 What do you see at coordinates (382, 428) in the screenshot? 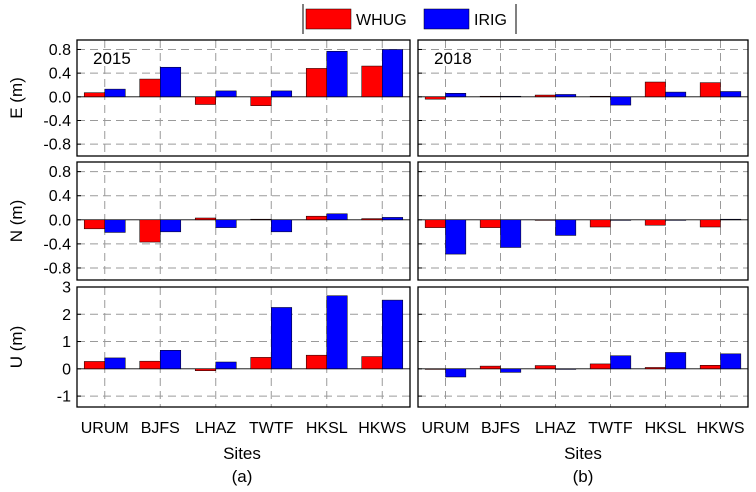
I see `panel-a-xtick-label: HKWS` at bounding box center [382, 428].